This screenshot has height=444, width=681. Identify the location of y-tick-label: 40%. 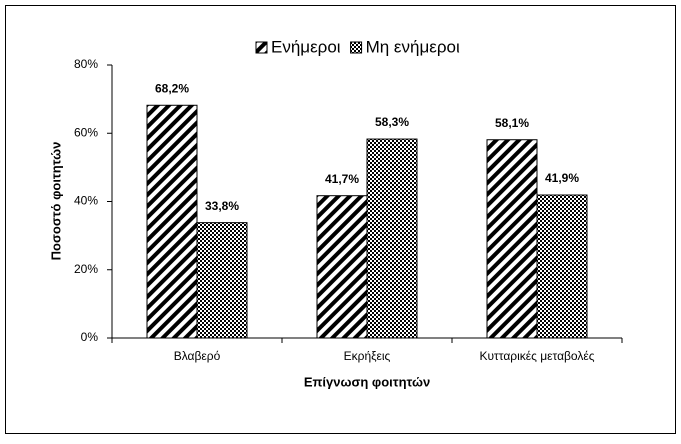
(86, 201).